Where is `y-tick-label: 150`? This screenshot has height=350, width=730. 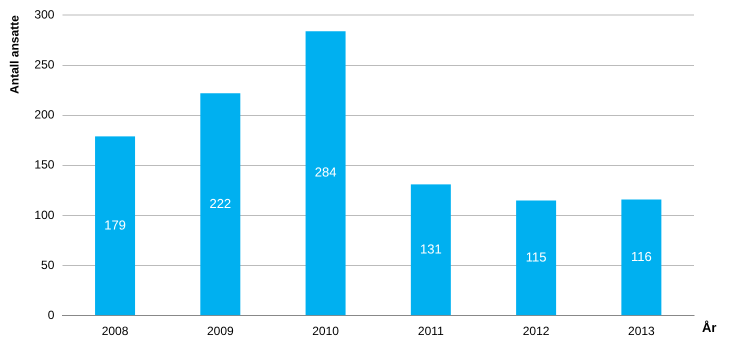 y-tick-label: 150 is located at coordinates (44, 165).